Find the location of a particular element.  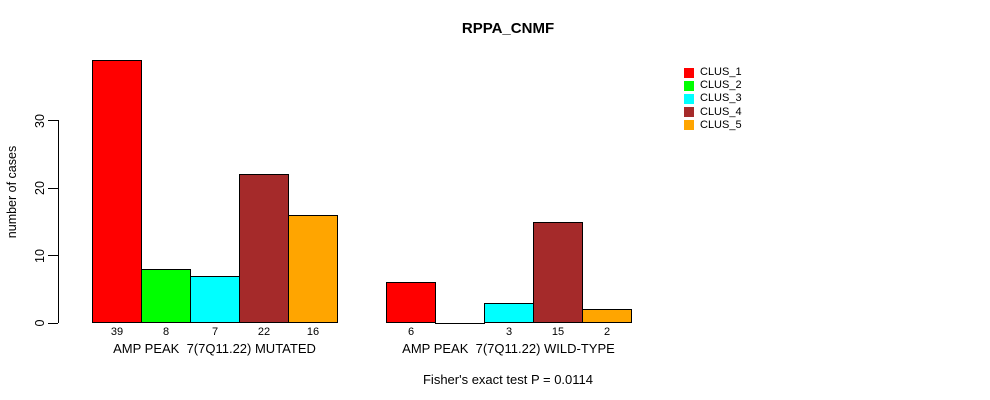

bar-clus_1-group1 is located at coordinates (117, 191).